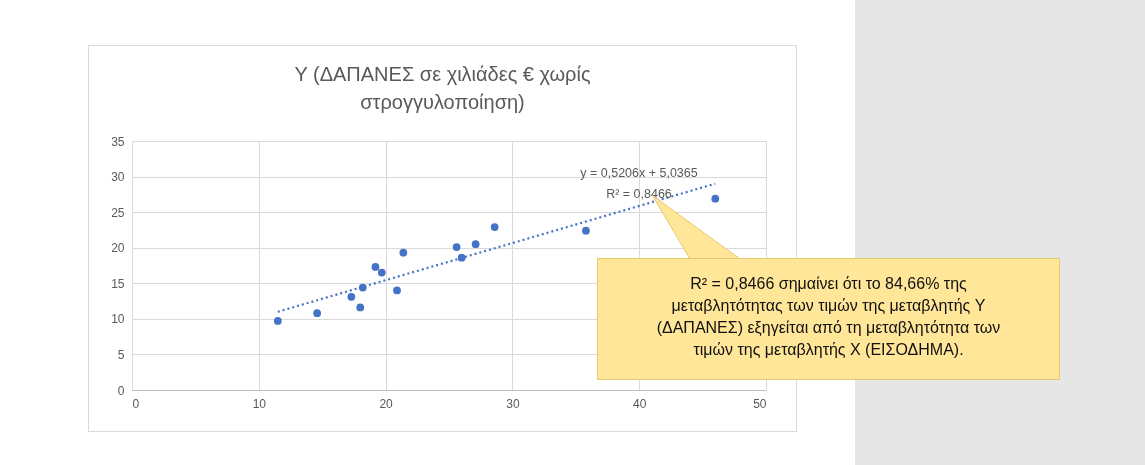 Image resolution: width=1145 pixels, height=465 pixels. Describe the element at coordinates (118, 212) in the screenshot. I see `y-tick-label: 25` at that location.